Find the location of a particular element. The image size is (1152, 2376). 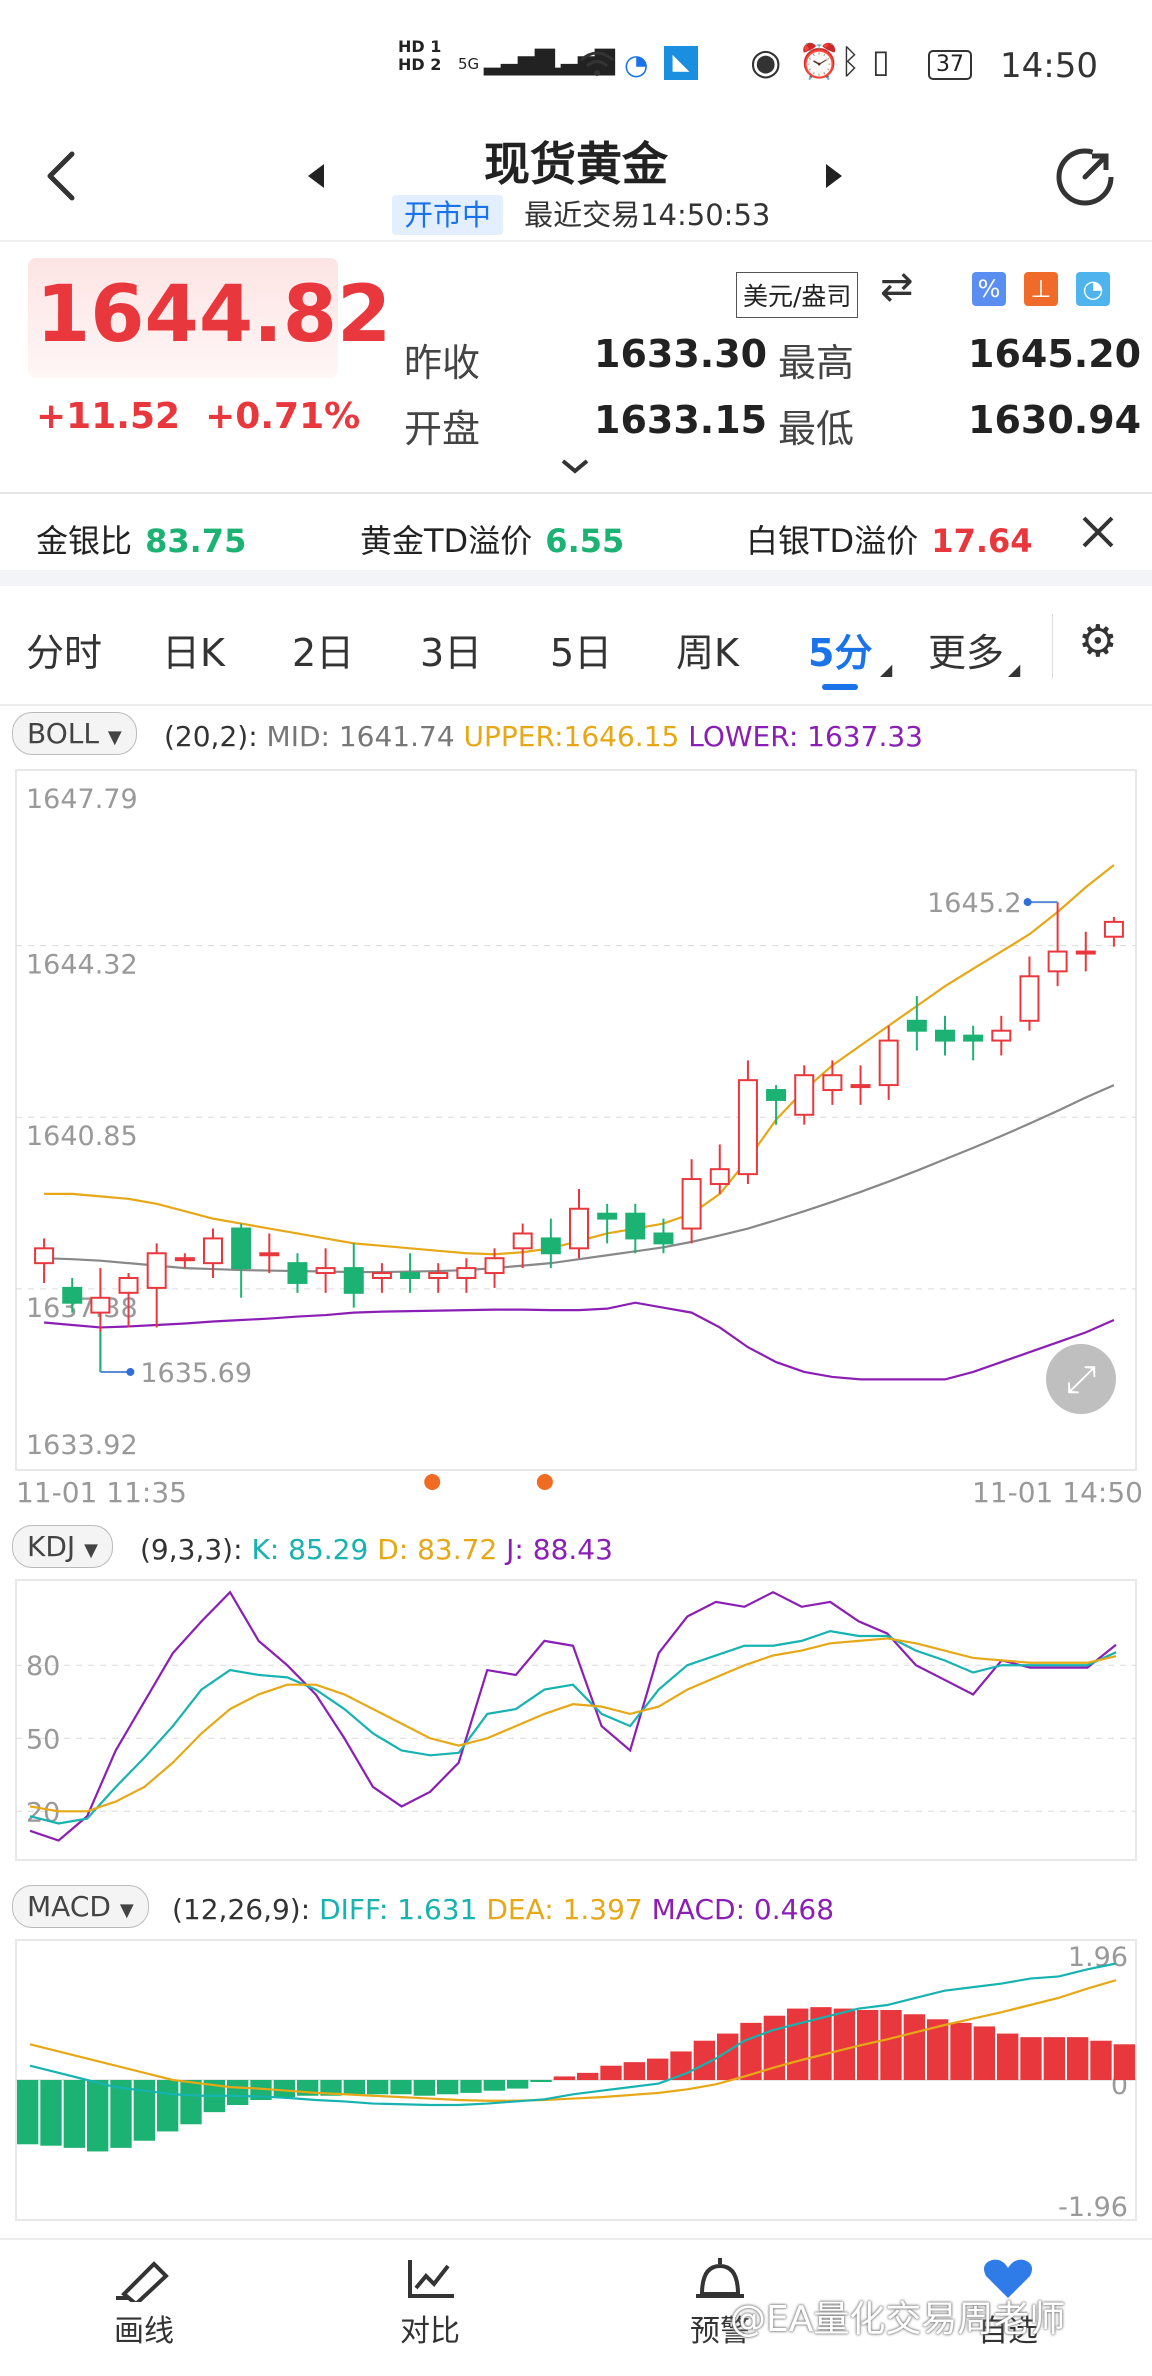

y-axis-label: -1.96 is located at coordinates (1093, 2207).